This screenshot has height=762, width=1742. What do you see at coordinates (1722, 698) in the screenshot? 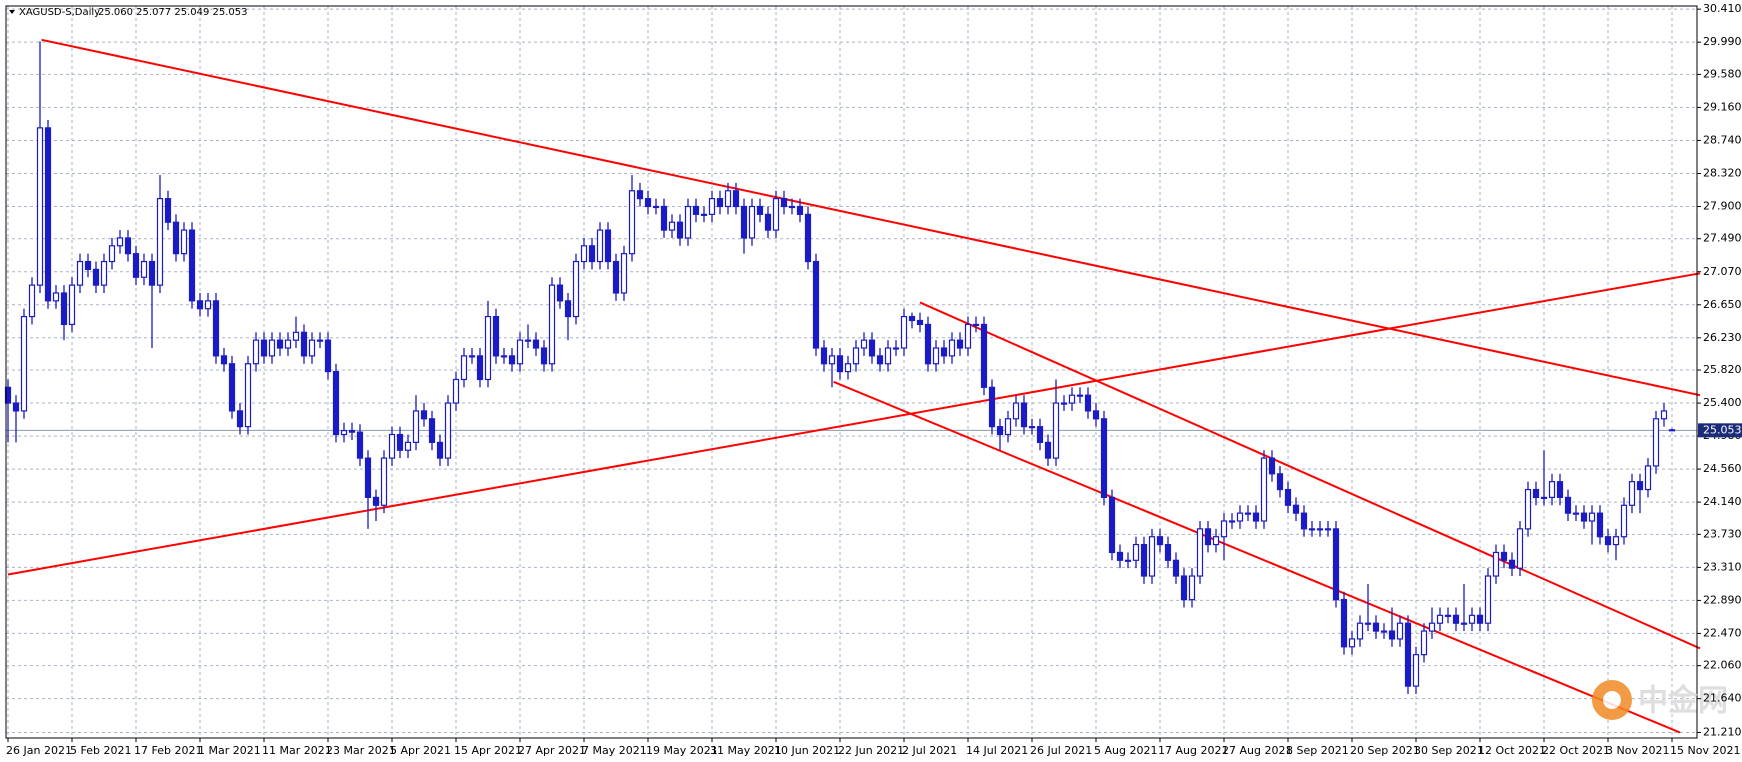
I see `y-tick-label: 21.640` at bounding box center [1722, 698].